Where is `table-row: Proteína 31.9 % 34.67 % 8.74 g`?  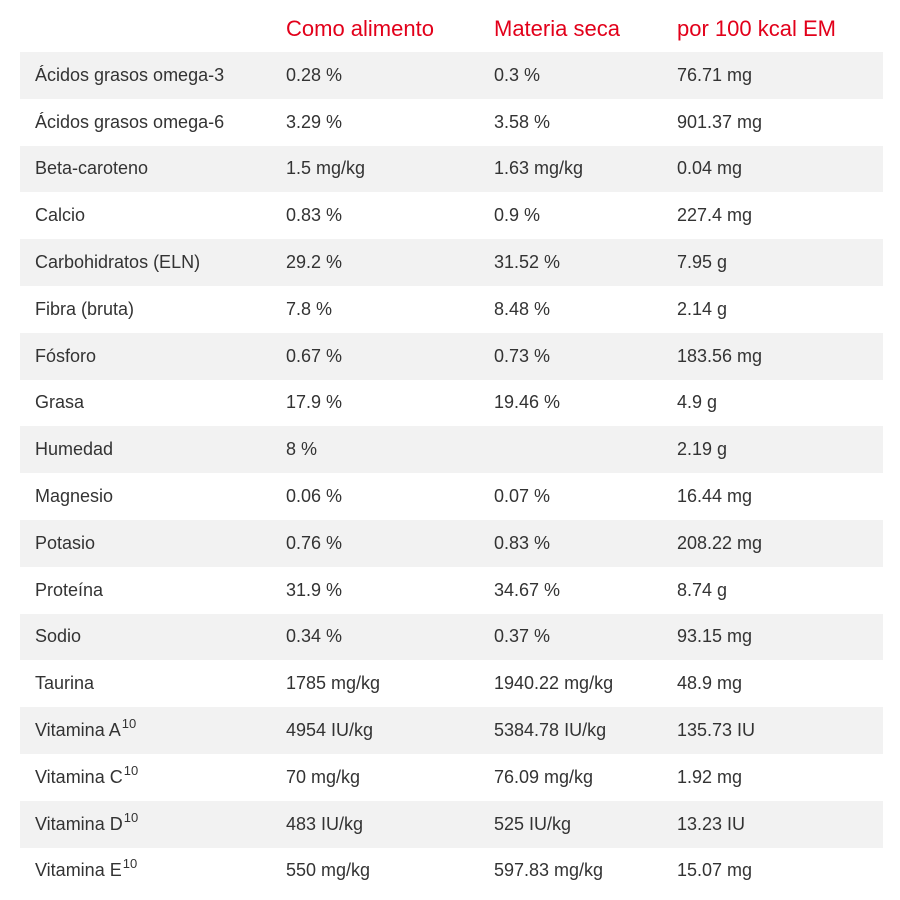 table-row: Proteína 31.9 % 34.67 % 8.74 g is located at coordinates (451, 590).